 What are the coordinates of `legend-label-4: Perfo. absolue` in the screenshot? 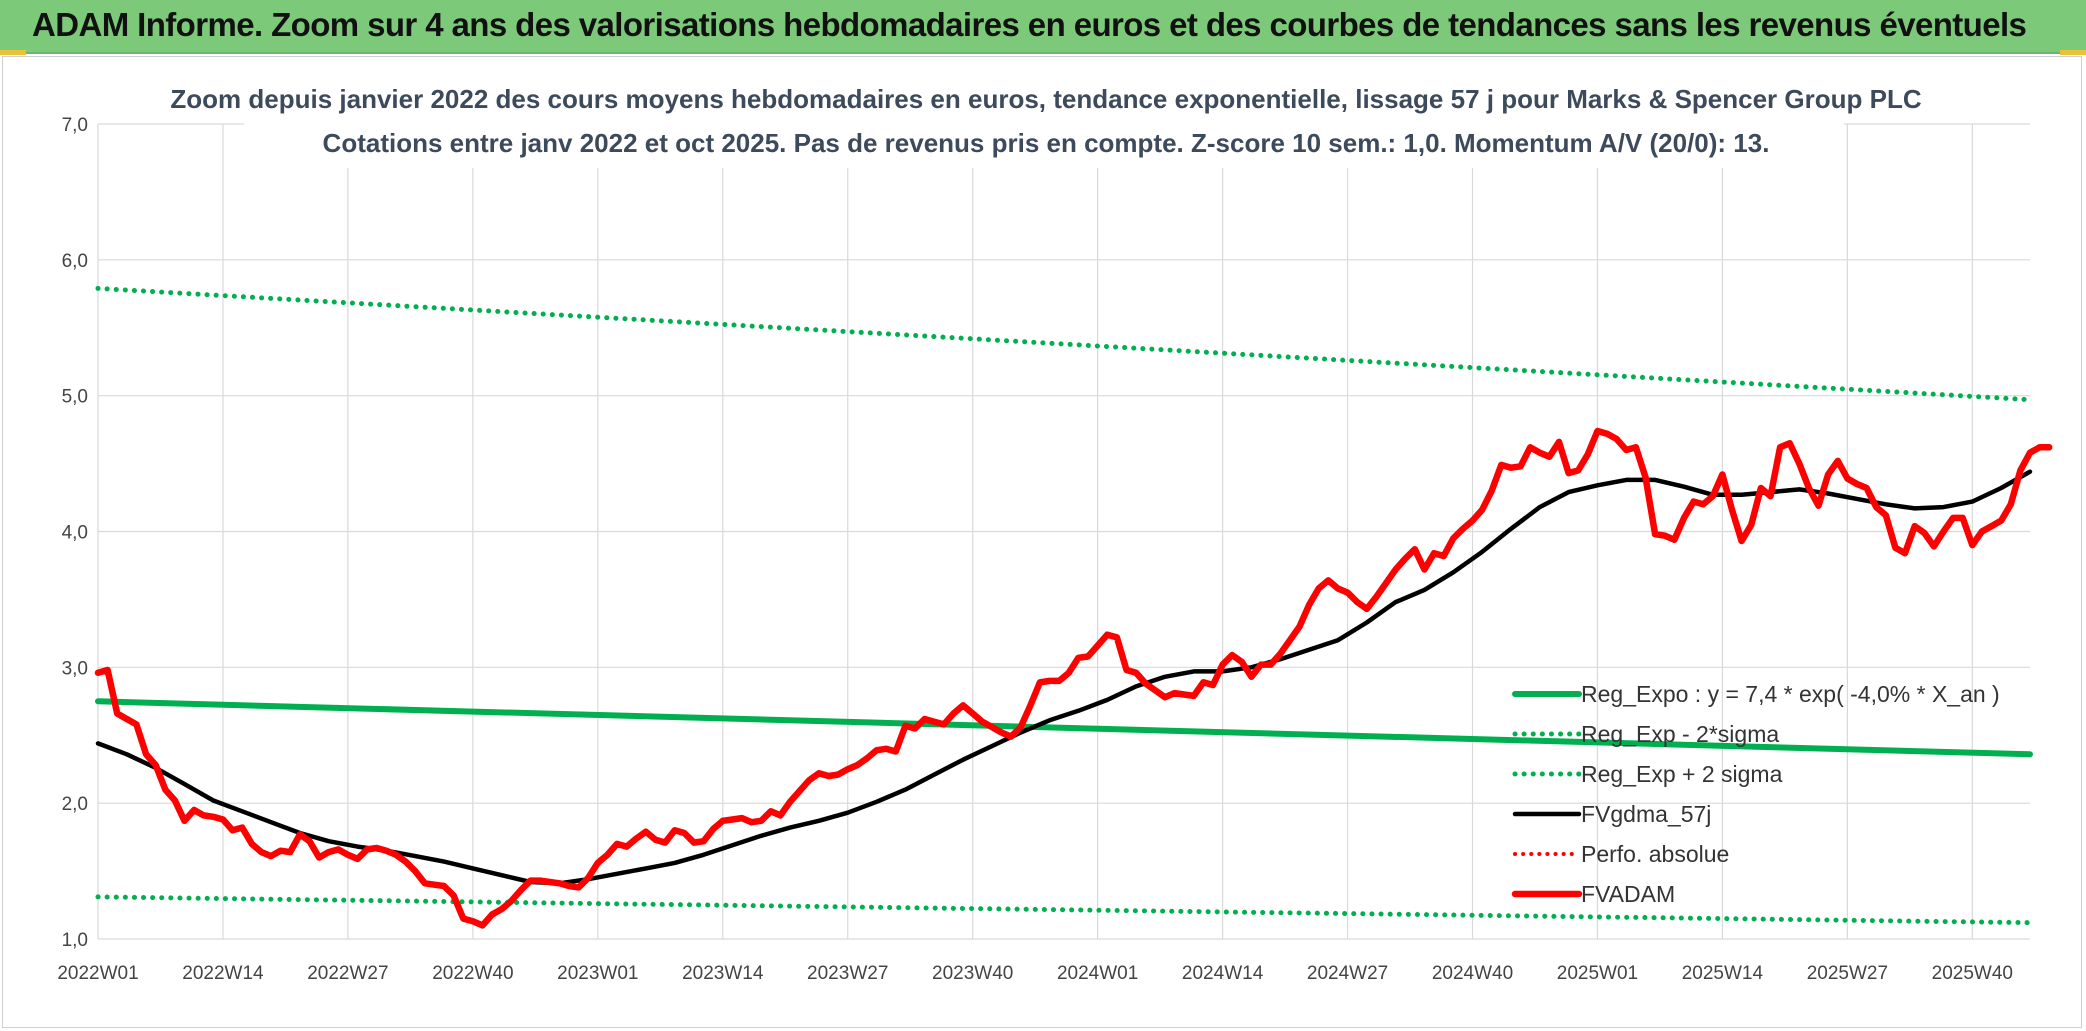 It's located at (1655, 854).